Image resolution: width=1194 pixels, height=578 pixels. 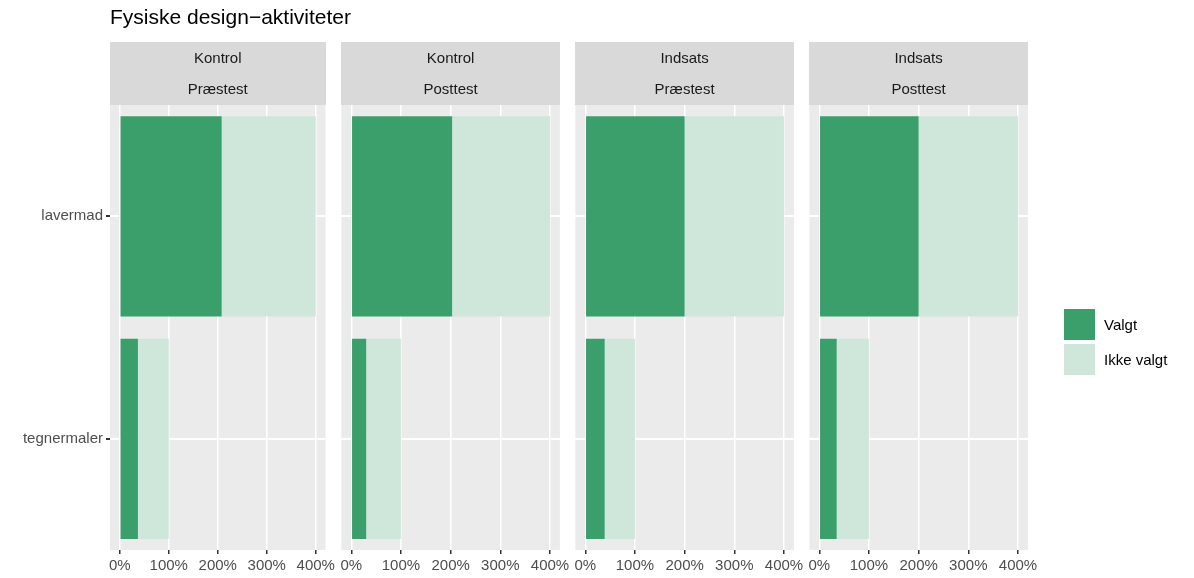 I want to click on y-tick-label: tegnermaler, so click(x=62, y=437).